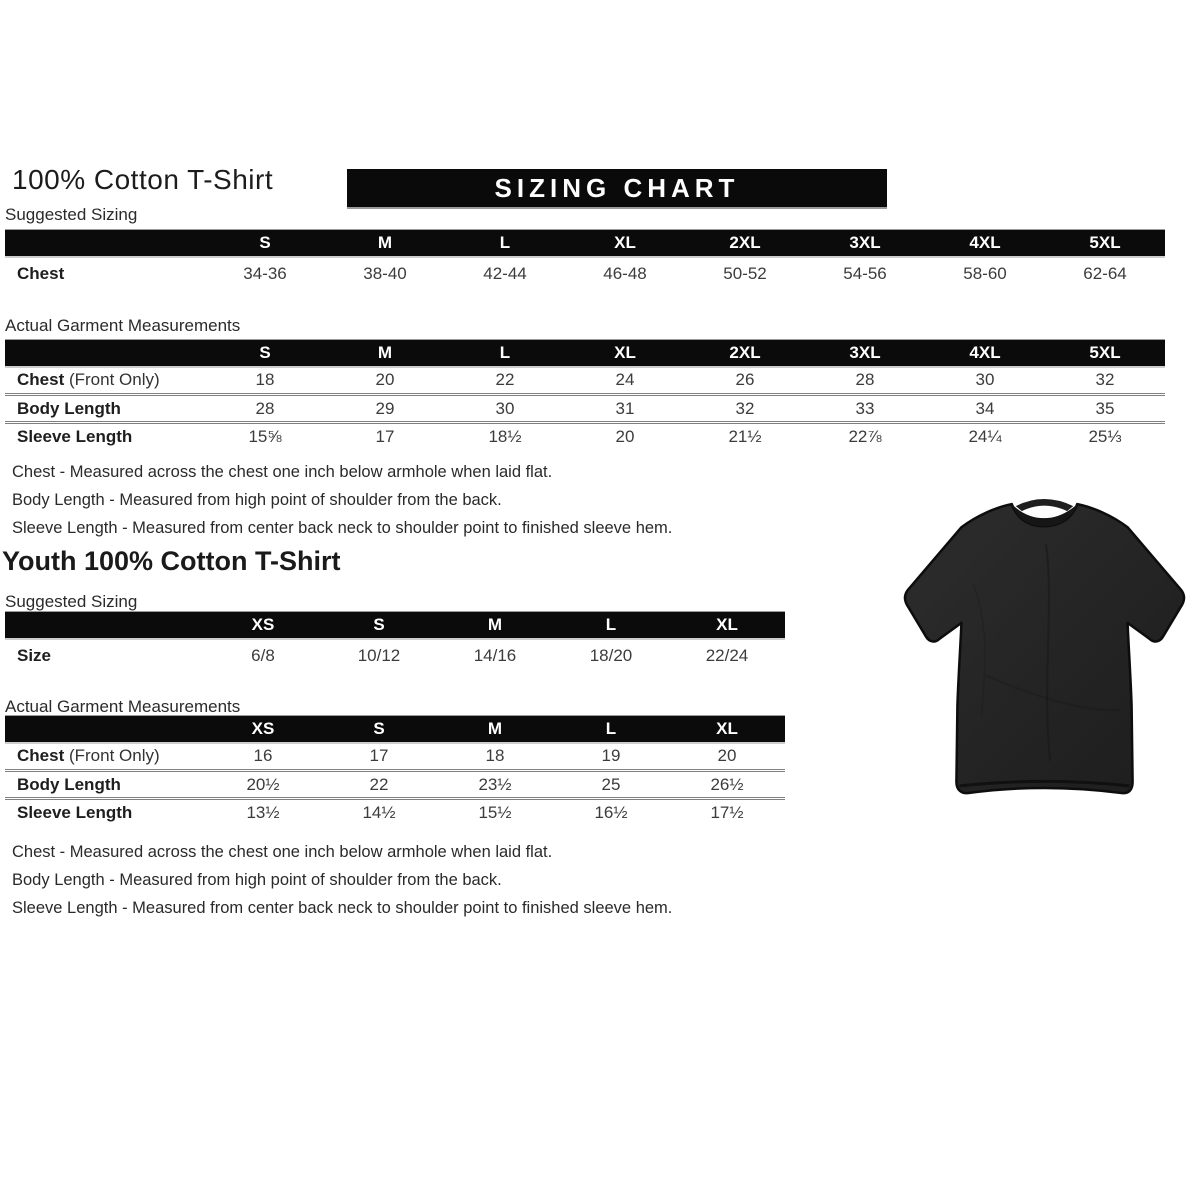 The height and width of the screenshot is (1200, 1200). What do you see at coordinates (611, 812) in the screenshot?
I see `measurement-cell: 16½` at bounding box center [611, 812].